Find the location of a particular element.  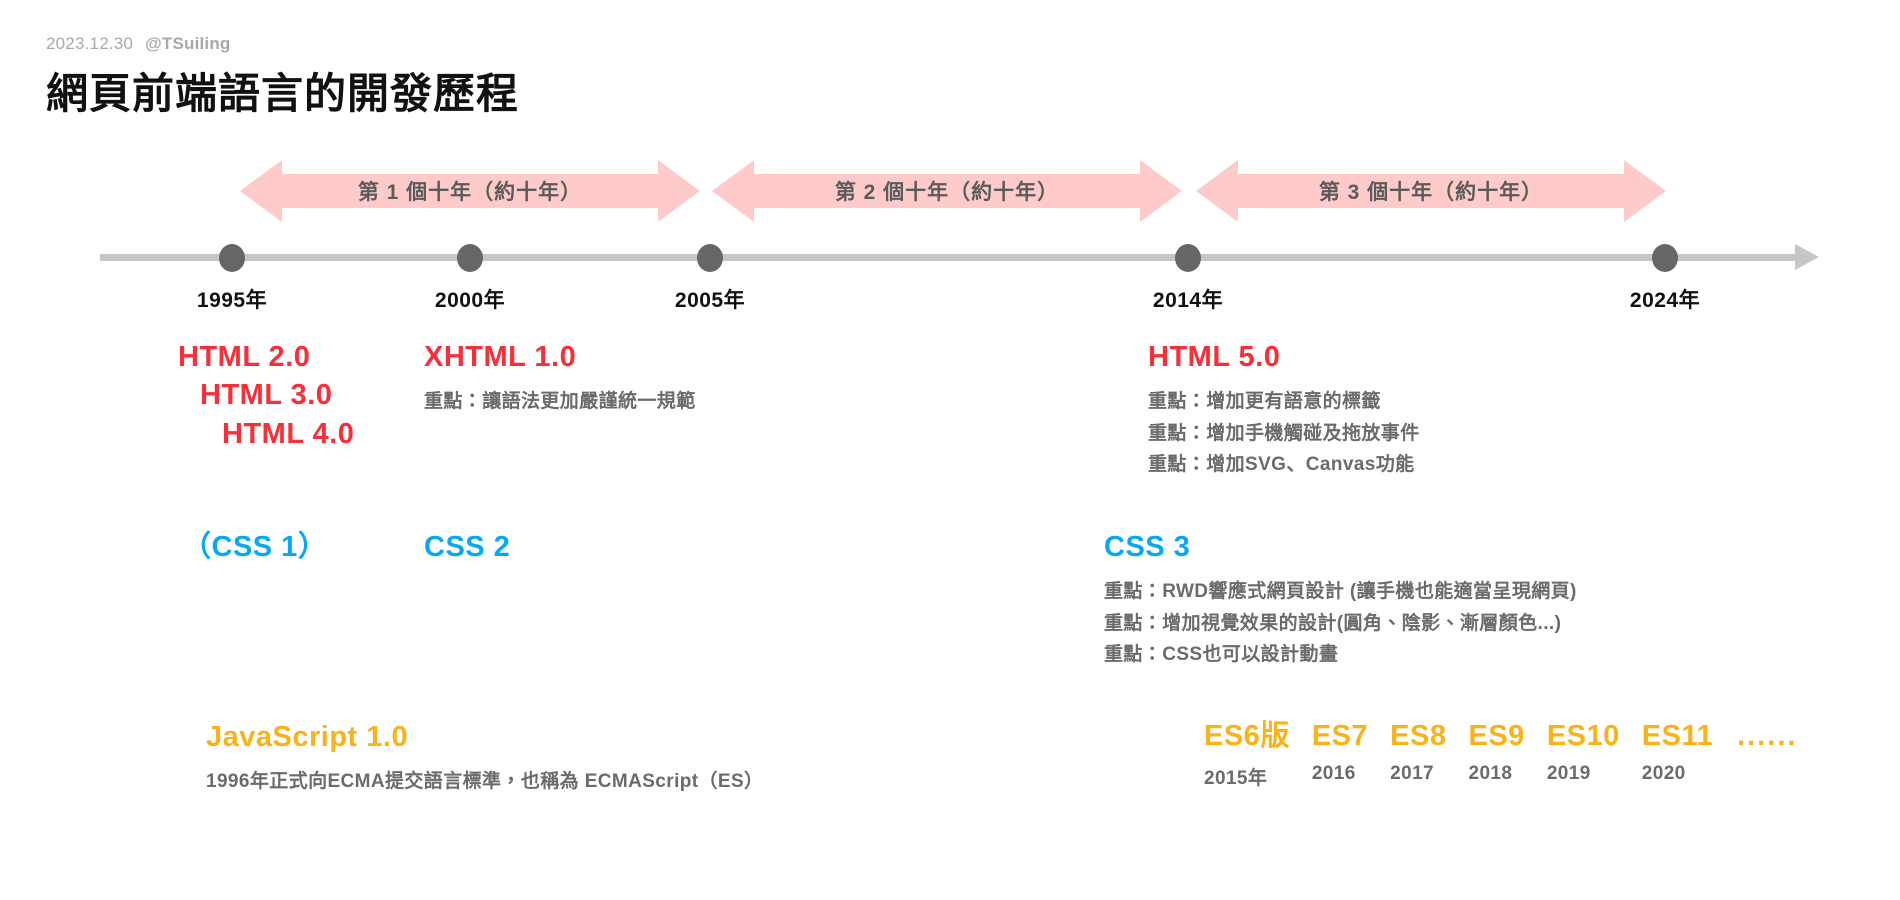

decade-arrow-row: 第 1 個十年（約十年） 第 2 個十年（約十年） 第 3 個十年（約十年） is located at coordinates (950, 191).